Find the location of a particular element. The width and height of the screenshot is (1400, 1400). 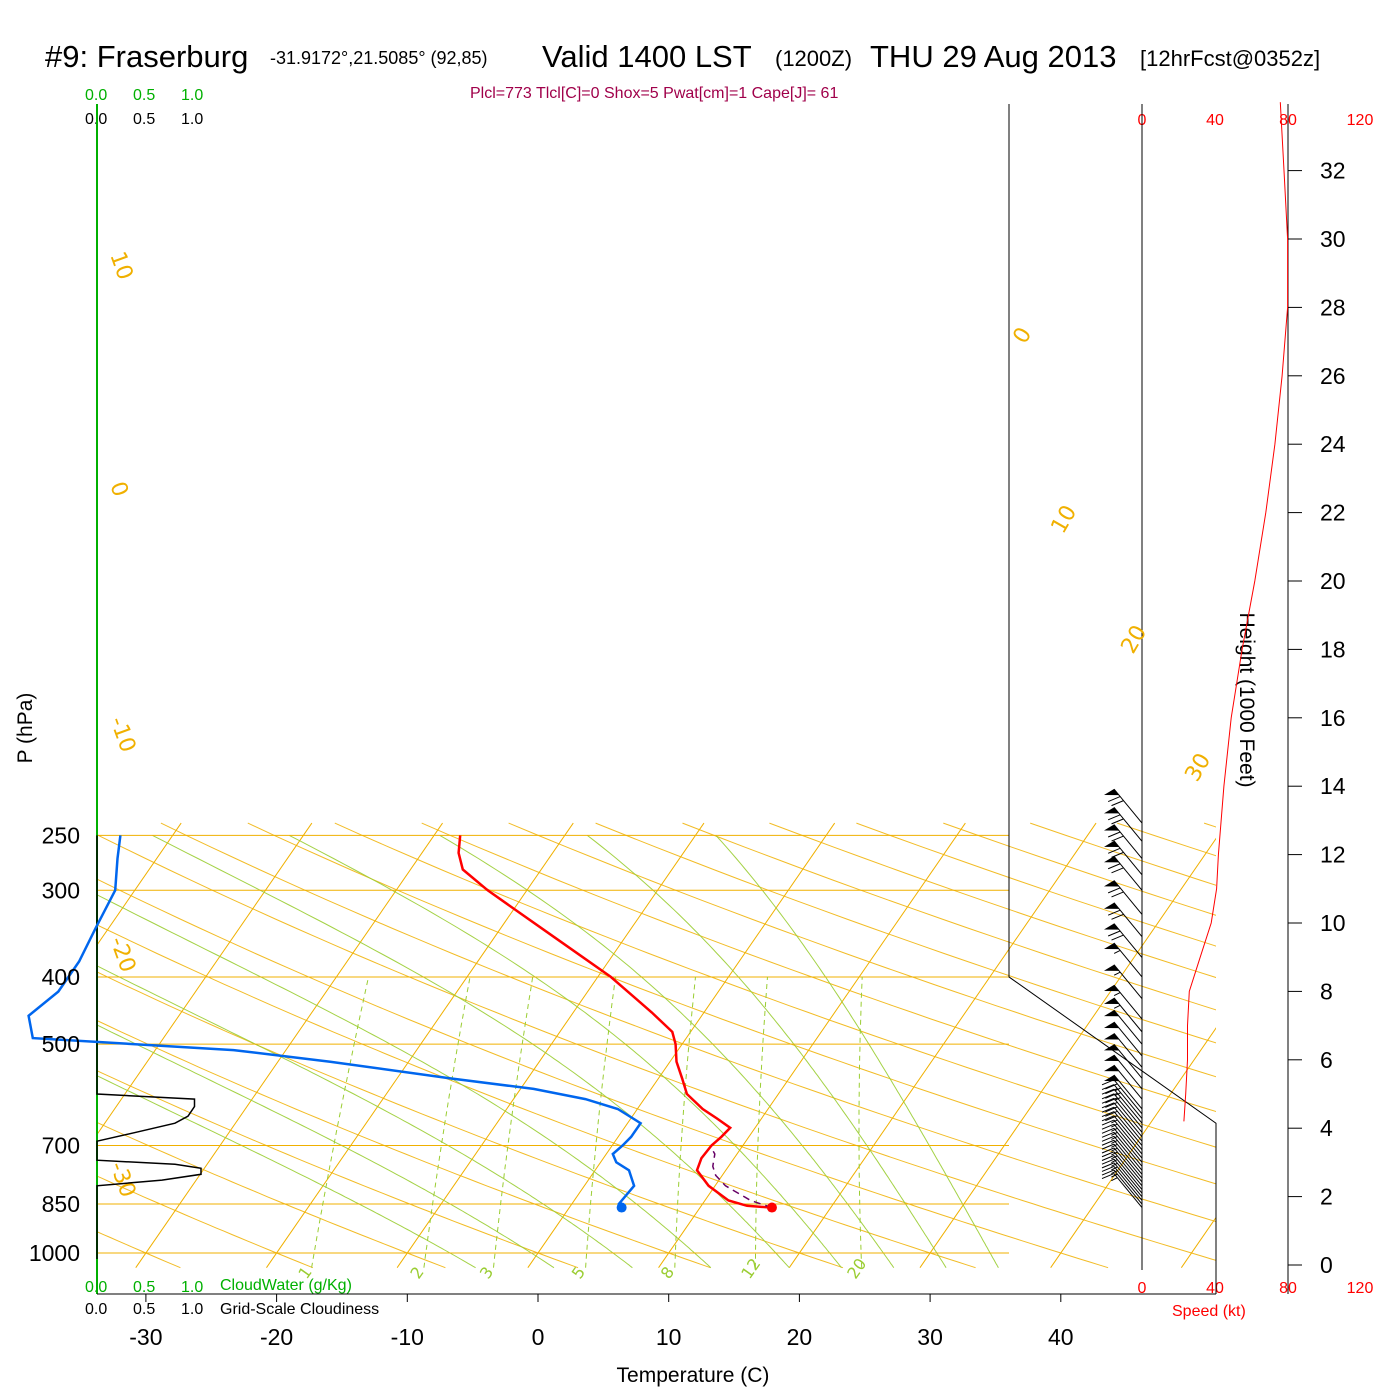

zulu-time: (1200Z) is located at coordinates (813, 58).